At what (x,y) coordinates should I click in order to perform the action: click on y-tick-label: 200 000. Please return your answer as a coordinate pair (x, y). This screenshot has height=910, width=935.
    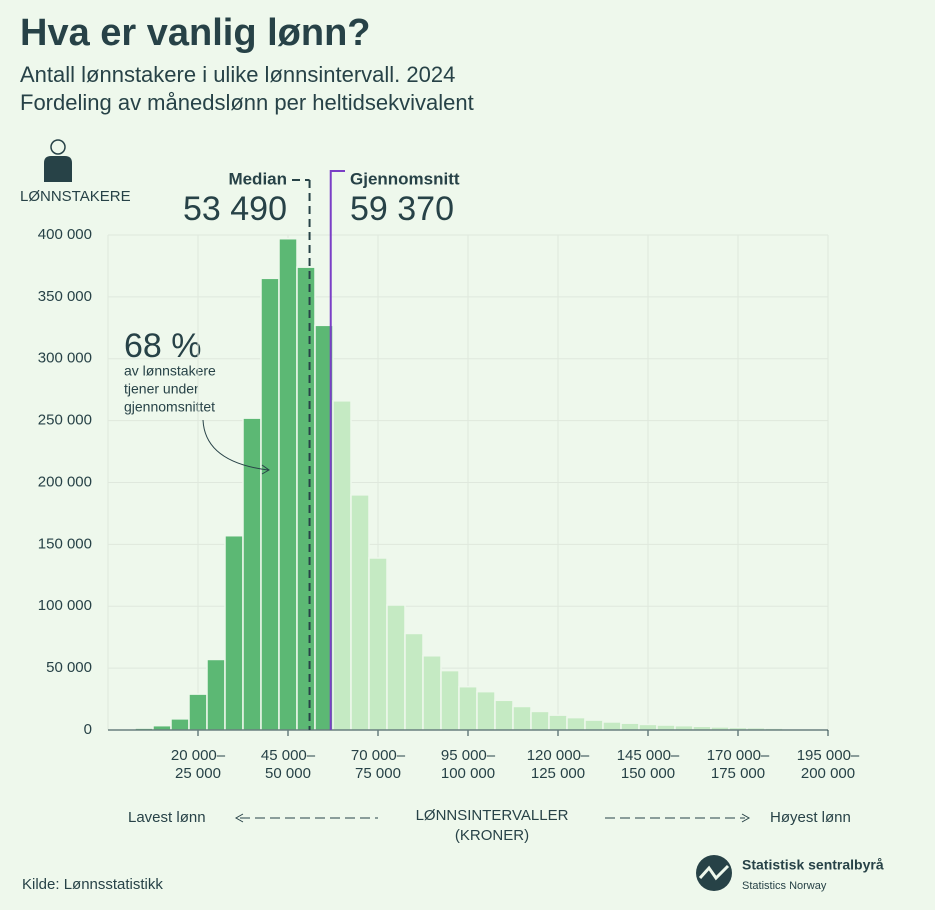
    Looking at the image, I should click on (65, 481).